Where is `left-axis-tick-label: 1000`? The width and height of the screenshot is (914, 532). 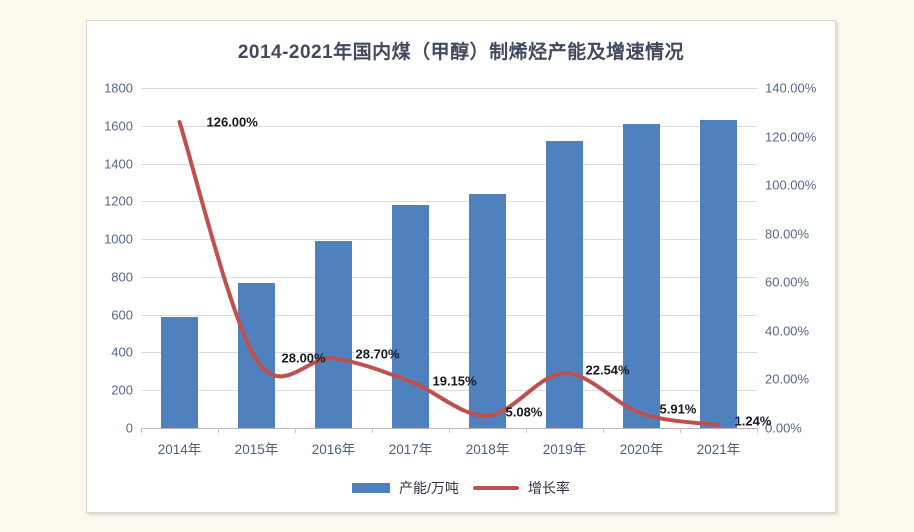
left-axis-tick-label: 1000 is located at coordinates (118, 239).